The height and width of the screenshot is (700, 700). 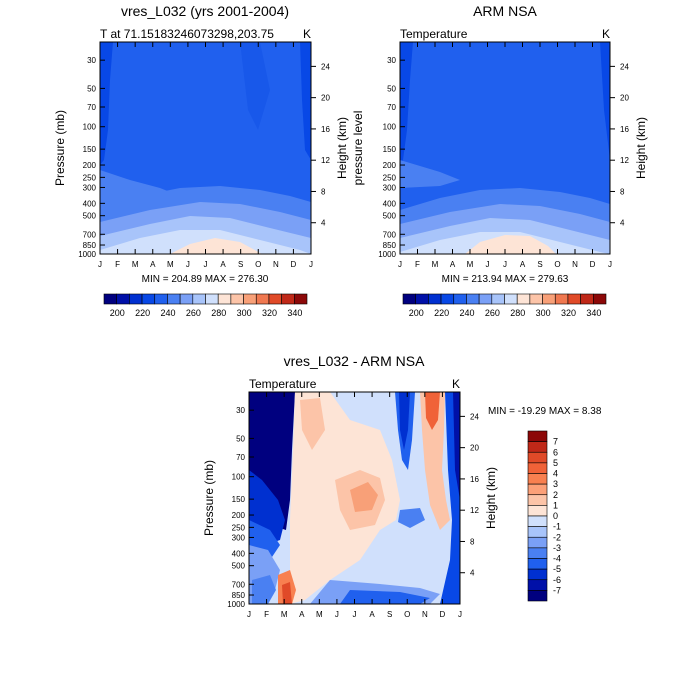 I want to click on panel-obs-title: ARM NSA, so click(x=505, y=11).